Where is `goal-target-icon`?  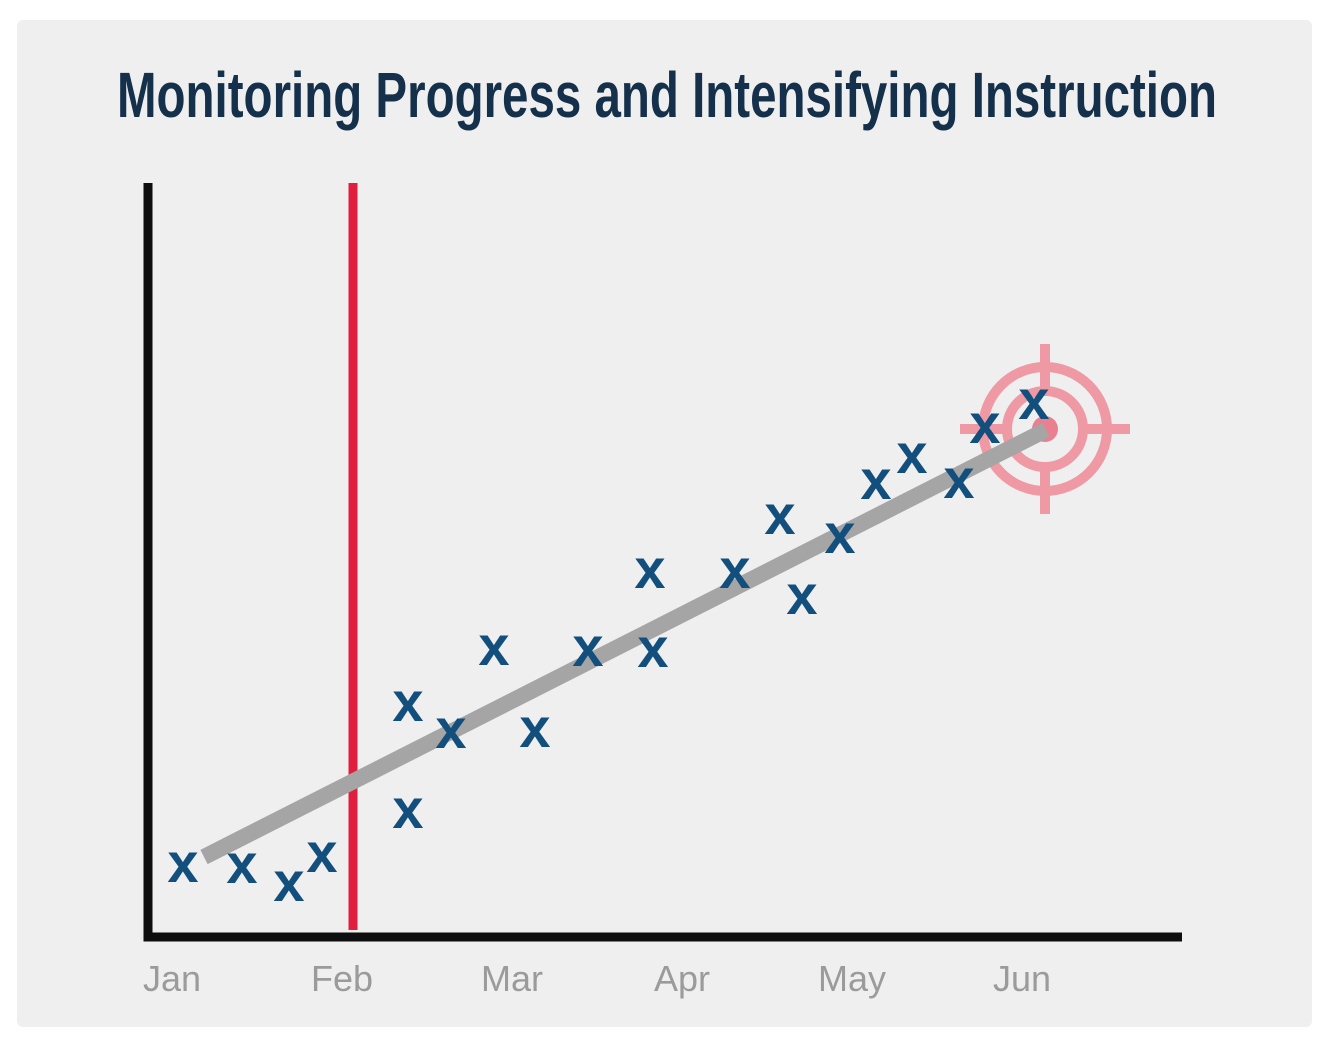
goal-target-icon is located at coordinates (1045, 429).